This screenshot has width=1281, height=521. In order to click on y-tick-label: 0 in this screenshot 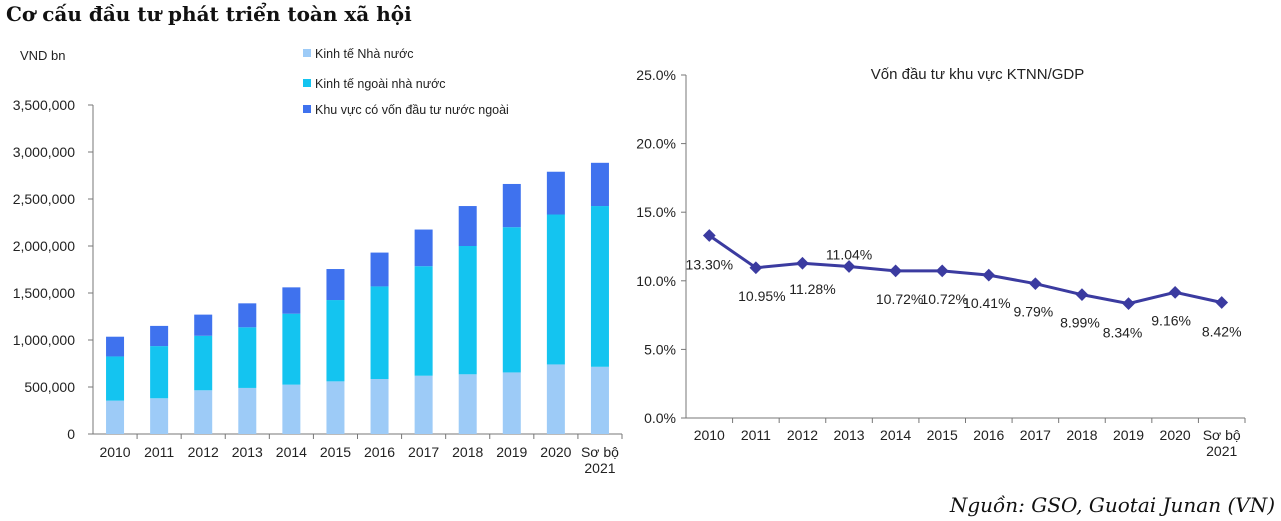, I will do `click(71, 434)`.